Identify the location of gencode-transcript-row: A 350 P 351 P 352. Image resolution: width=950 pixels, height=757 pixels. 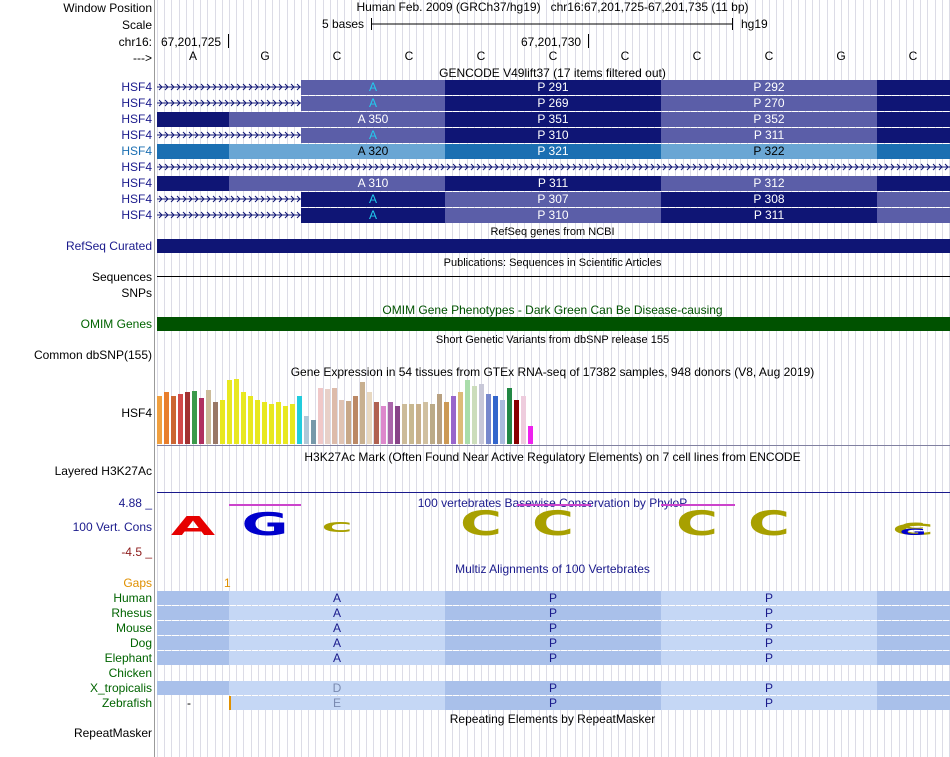
(553, 119).